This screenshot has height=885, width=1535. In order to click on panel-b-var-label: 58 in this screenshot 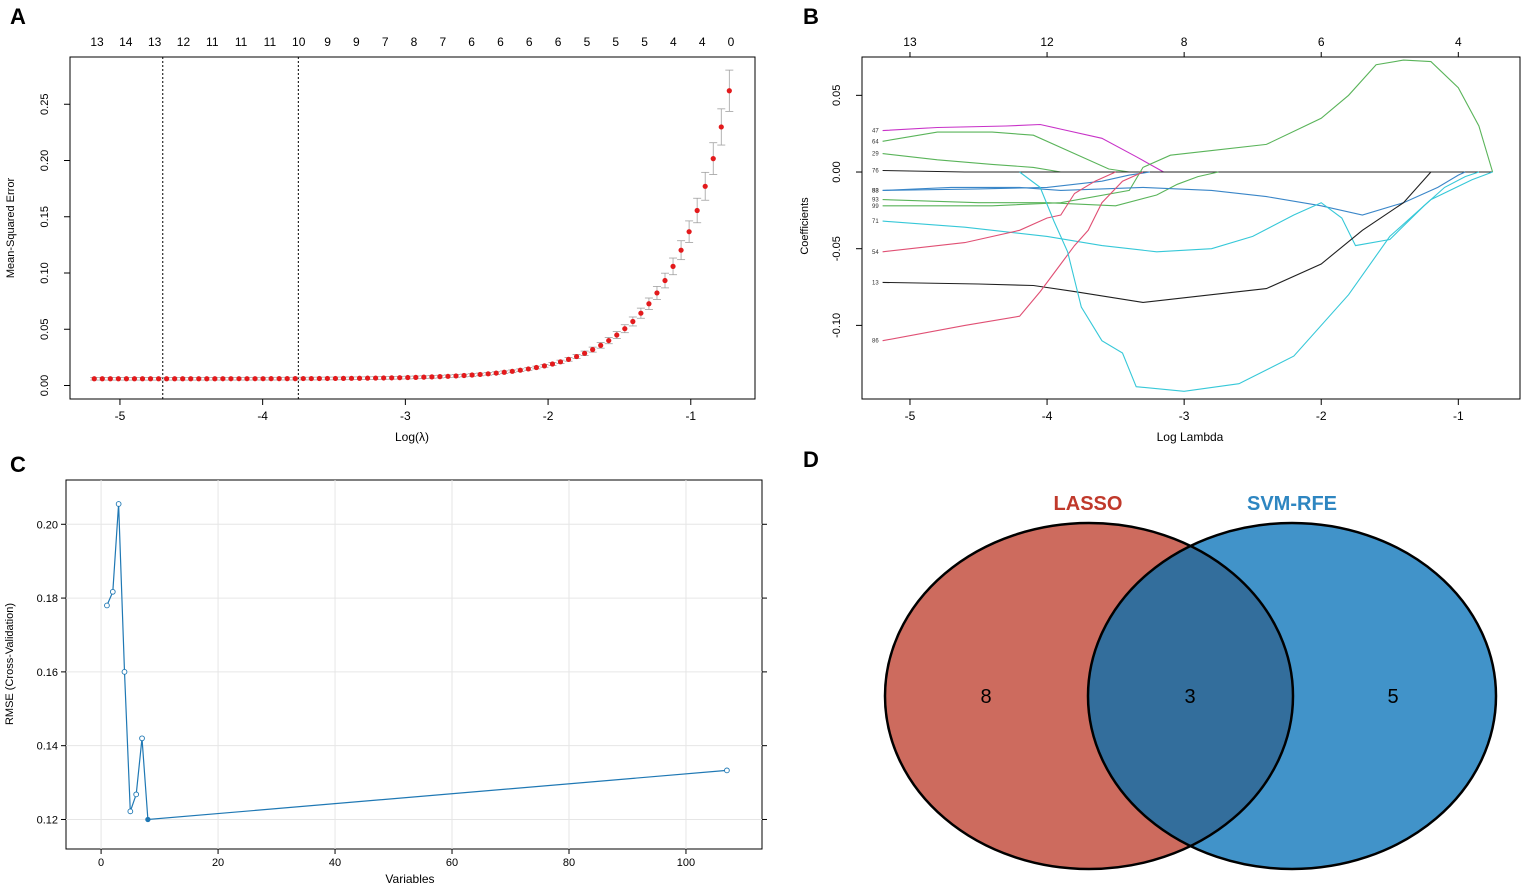, I will do `click(875, 191)`.